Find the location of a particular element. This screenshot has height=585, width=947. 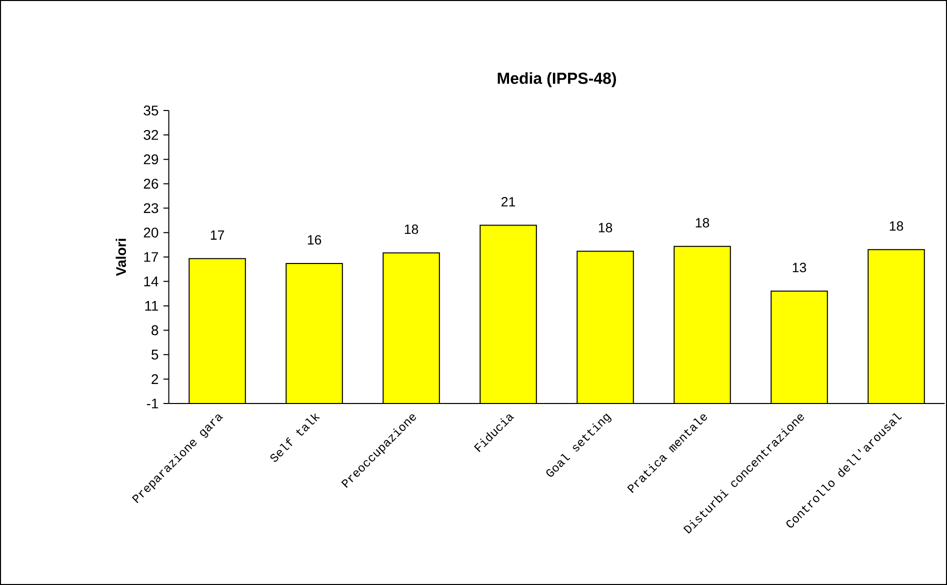

y-axis-title: Valori is located at coordinates (121, 257).